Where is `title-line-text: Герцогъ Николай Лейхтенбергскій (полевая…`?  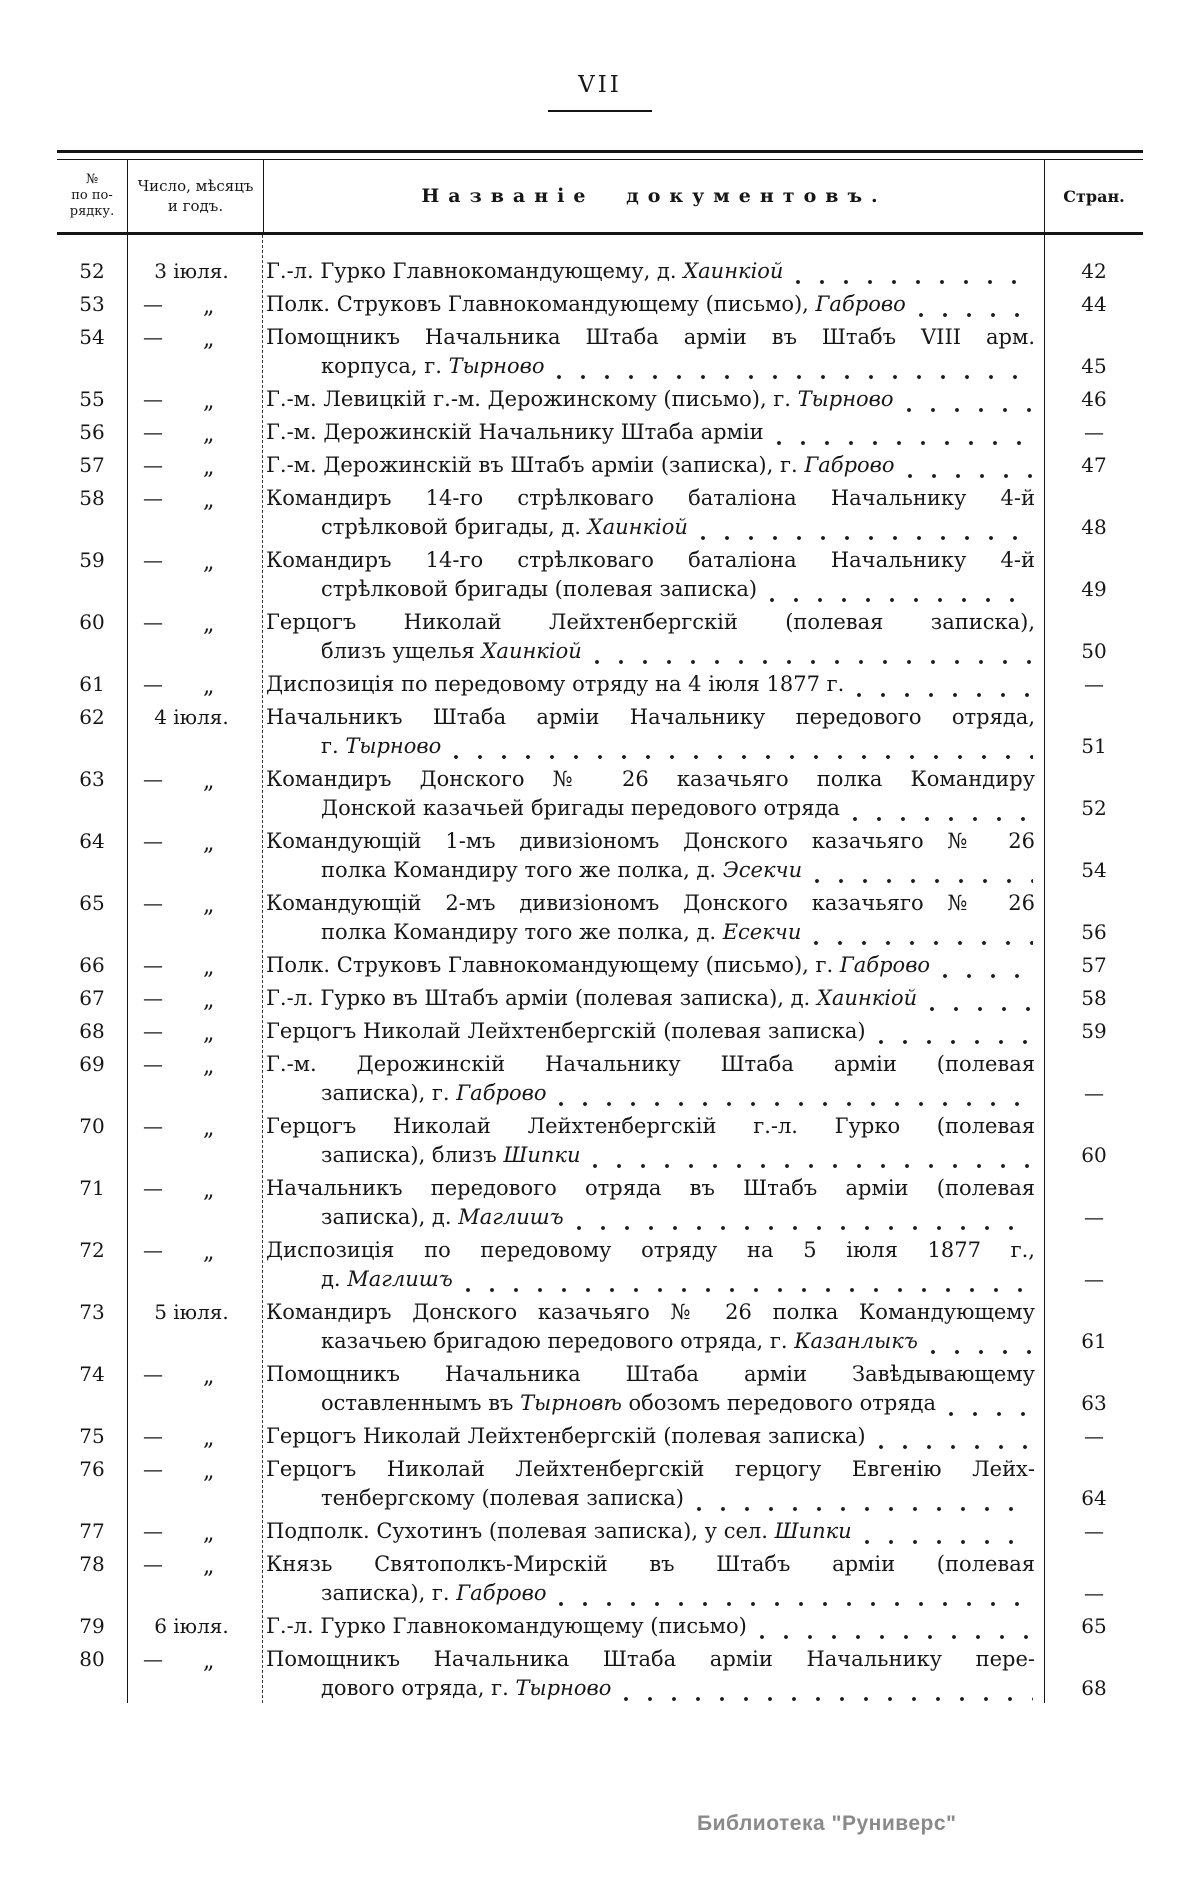 title-line-text: Герцогъ Николай Лейхтенбергскій (полевая… is located at coordinates (566, 1436).